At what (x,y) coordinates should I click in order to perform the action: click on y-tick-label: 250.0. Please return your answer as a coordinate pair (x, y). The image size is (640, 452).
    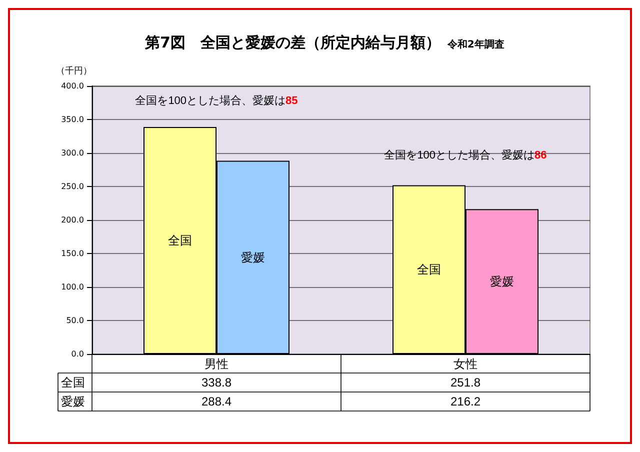
    Looking at the image, I should click on (72, 186).